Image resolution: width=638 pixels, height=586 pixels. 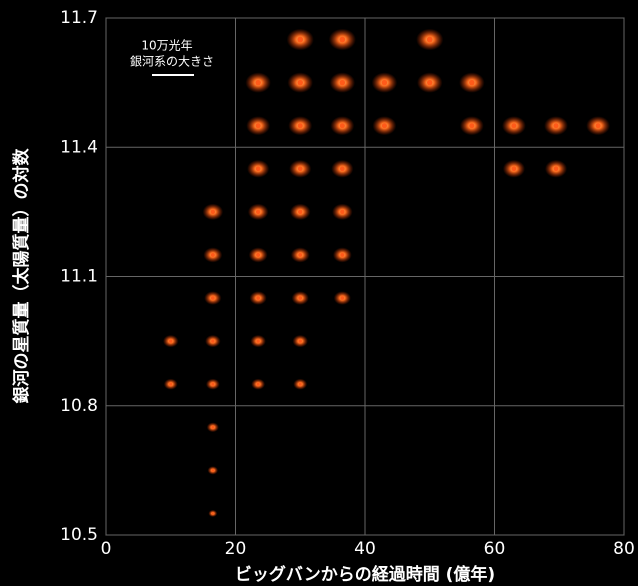 I want to click on y-axis-title: 銀河の星質量（太陽質量）の対数, so click(x=21, y=276).